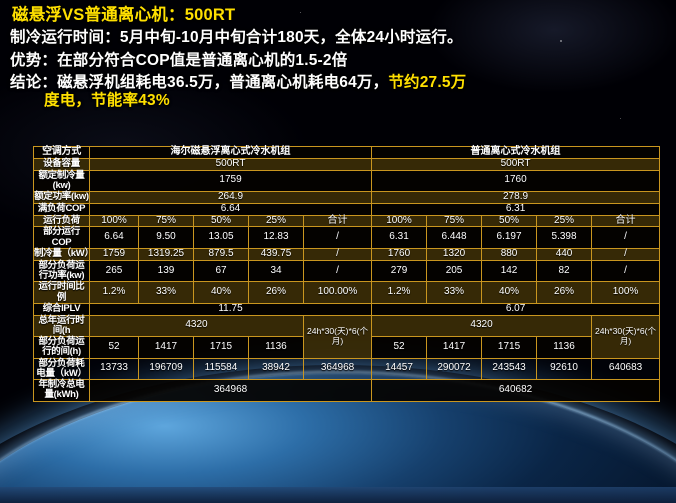 This screenshot has width=676, height=503. What do you see at coordinates (61, 292) in the screenshot?
I see `row-label: 运行时间比例` at bounding box center [61, 292].